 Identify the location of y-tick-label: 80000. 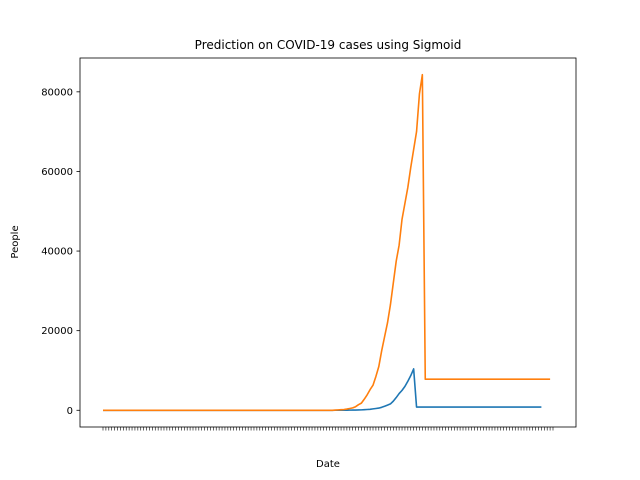
(57, 92).